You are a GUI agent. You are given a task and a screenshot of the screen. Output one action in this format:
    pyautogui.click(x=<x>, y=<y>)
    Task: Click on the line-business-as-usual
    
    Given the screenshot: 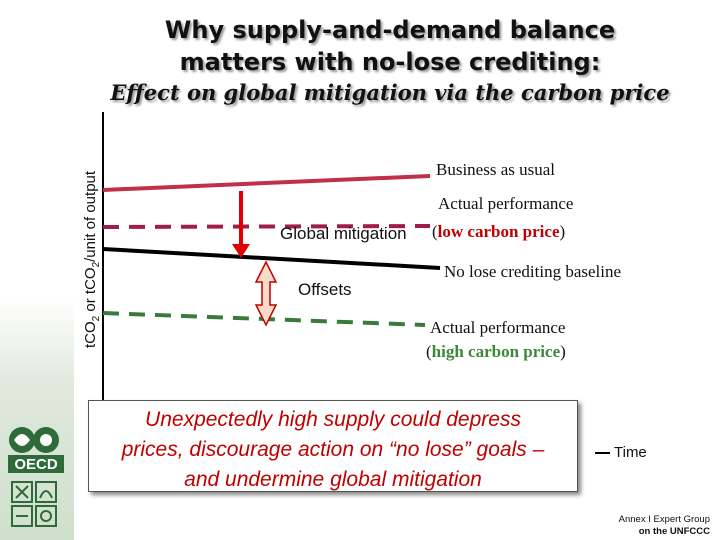 What is the action you would take?
    pyautogui.click(x=266, y=183)
    